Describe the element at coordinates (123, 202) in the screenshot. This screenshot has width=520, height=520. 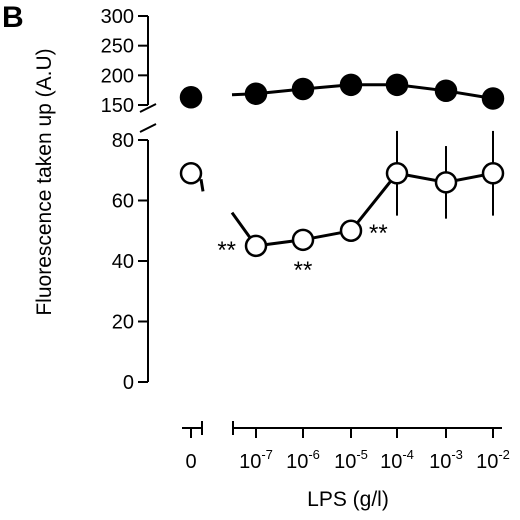
I see `y-tick-label: 60` at that location.